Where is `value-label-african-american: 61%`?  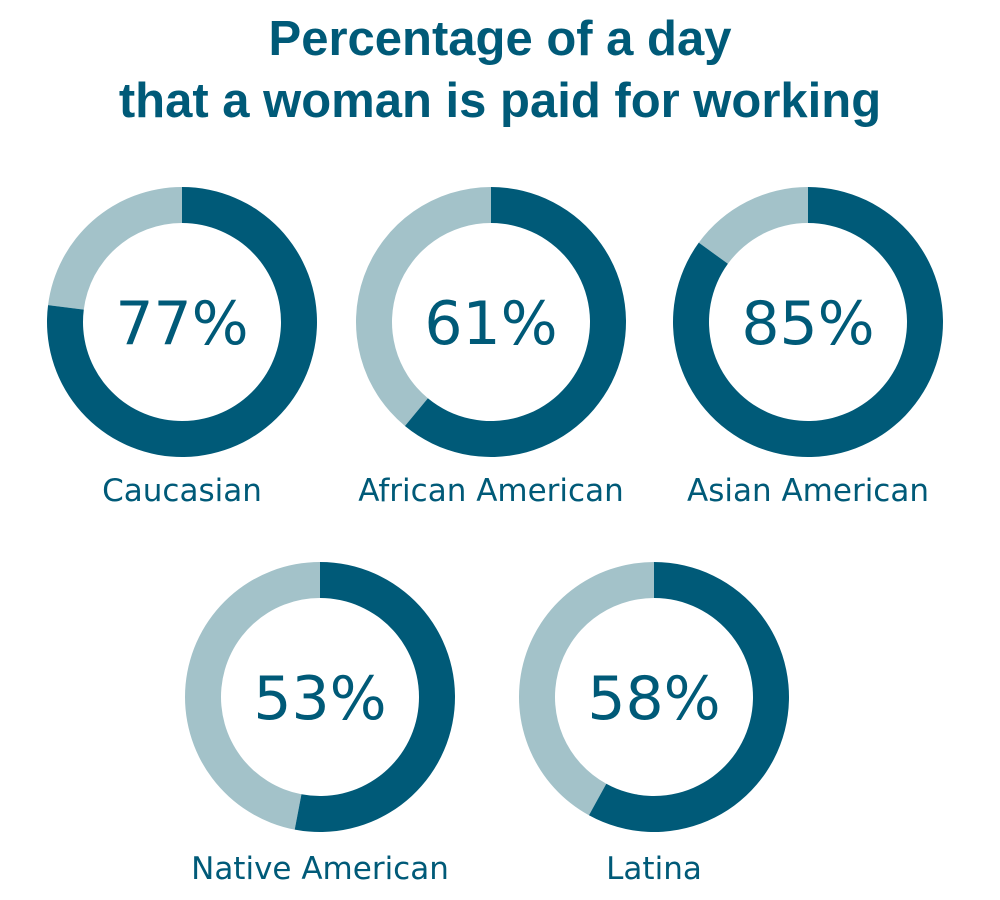
value-label-african-american: 61% is located at coordinates (490, 324).